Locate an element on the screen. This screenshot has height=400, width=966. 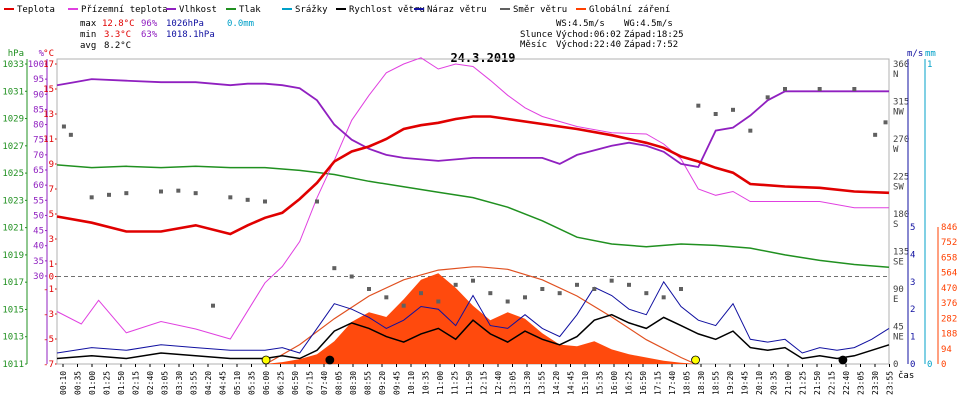
rain-axis-unit: mm is located at coordinates (930, 54).